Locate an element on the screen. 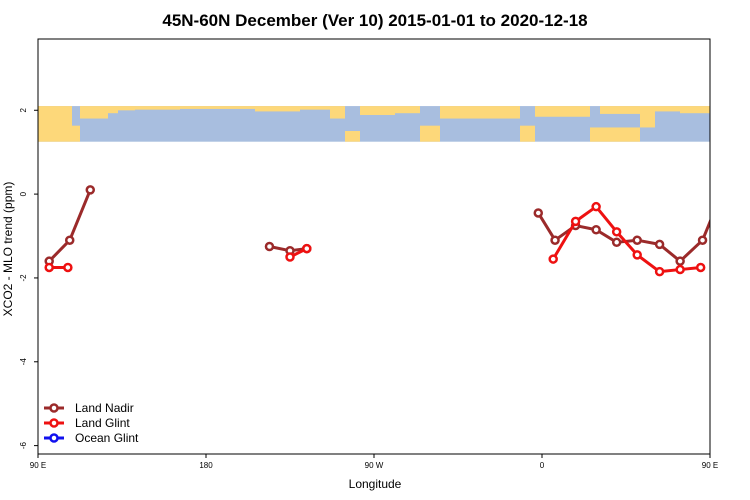 This screenshot has width=750, height=500. legend-ocean-glint-label: Ocean Glint is located at coordinates (107, 438).